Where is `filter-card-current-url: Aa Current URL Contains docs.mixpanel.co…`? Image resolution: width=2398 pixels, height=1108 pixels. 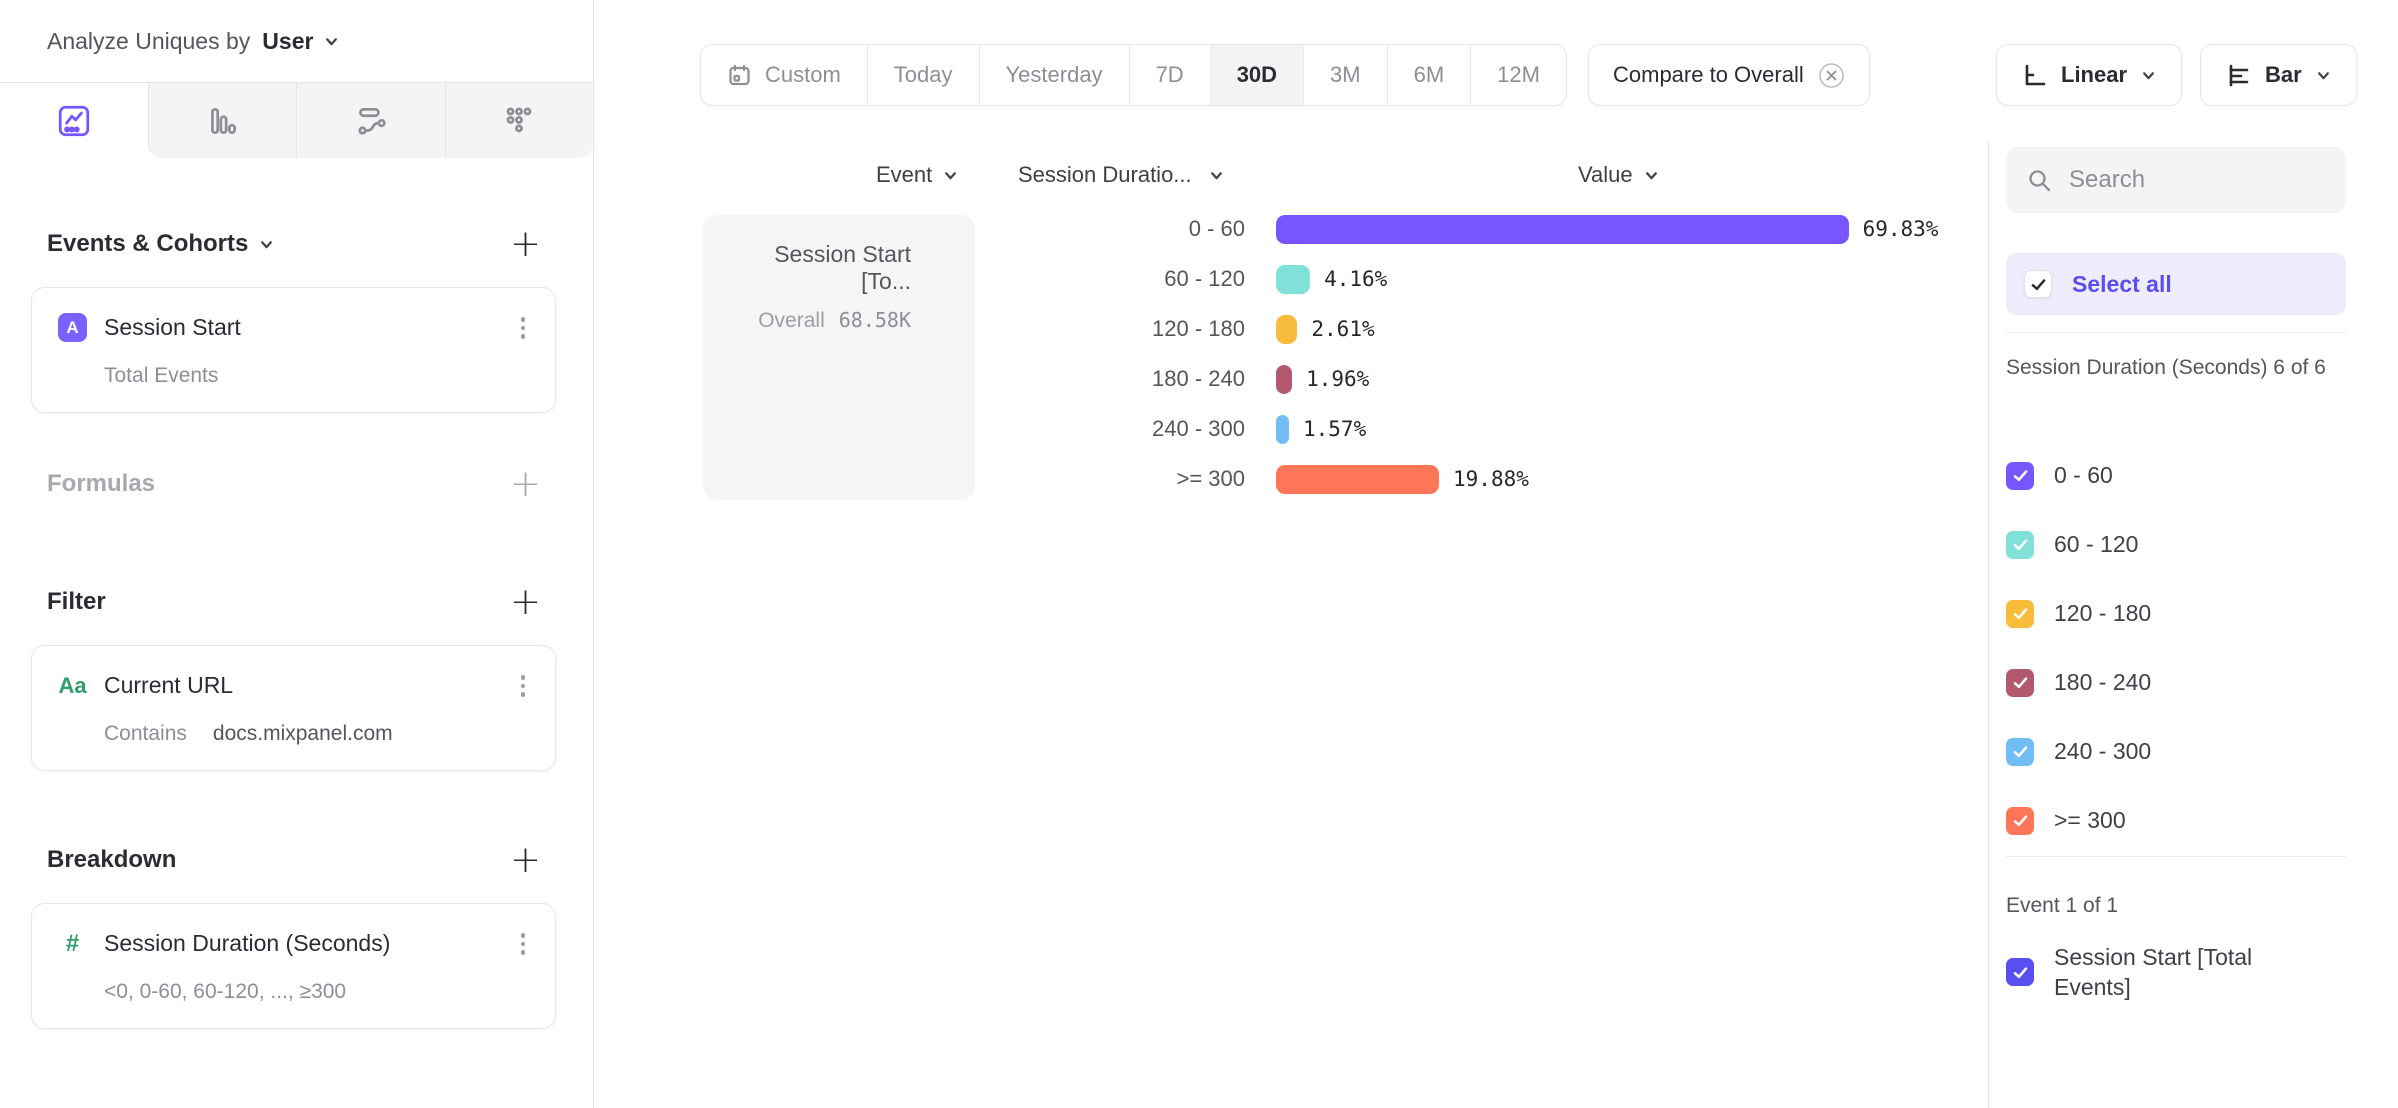 filter-card-current-url: Aa Current URL Contains docs.mixpanel.co… is located at coordinates (293, 708).